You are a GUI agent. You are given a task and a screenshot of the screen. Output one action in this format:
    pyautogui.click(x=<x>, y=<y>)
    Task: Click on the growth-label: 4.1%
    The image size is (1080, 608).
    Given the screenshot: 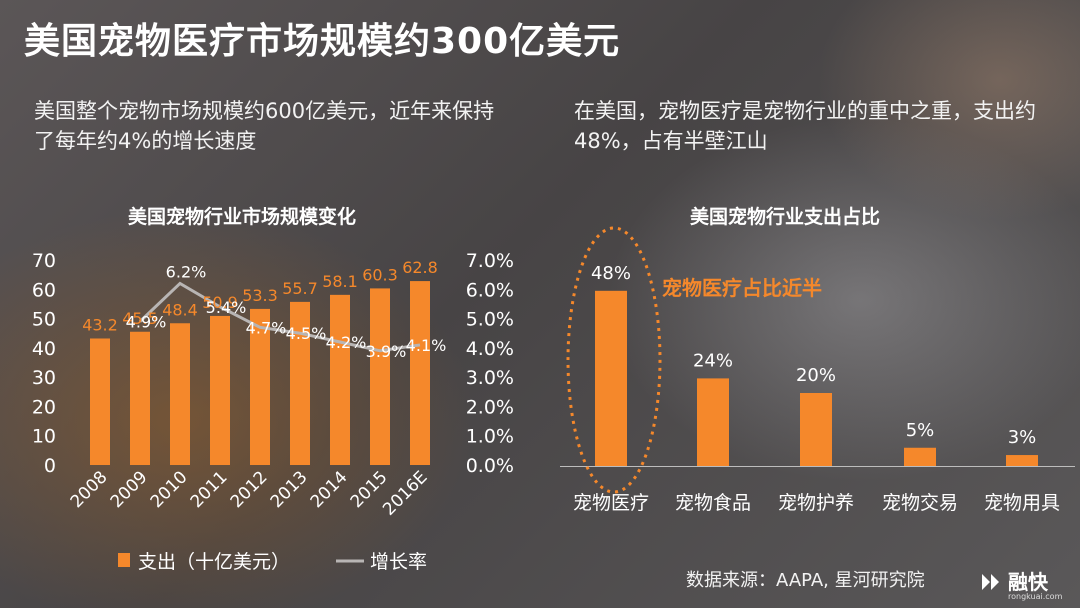 What is the action you would take?
    pyautogui.click(x=426, y=345)
    